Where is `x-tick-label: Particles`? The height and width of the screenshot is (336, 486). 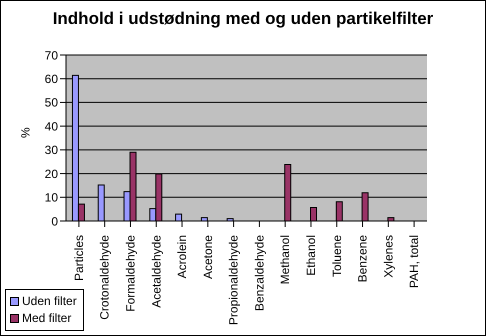 x-tick-label: Particles is located at coordinates (79, 258).